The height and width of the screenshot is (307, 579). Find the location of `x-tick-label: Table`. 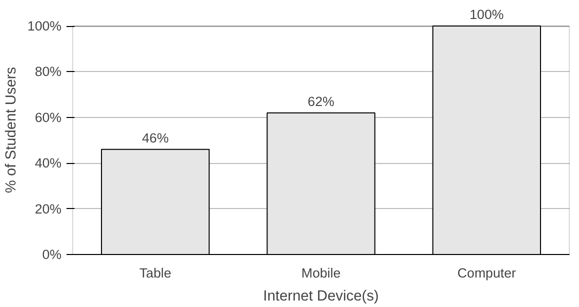

x-tick-label: Table is located at coordinates (155, 273).